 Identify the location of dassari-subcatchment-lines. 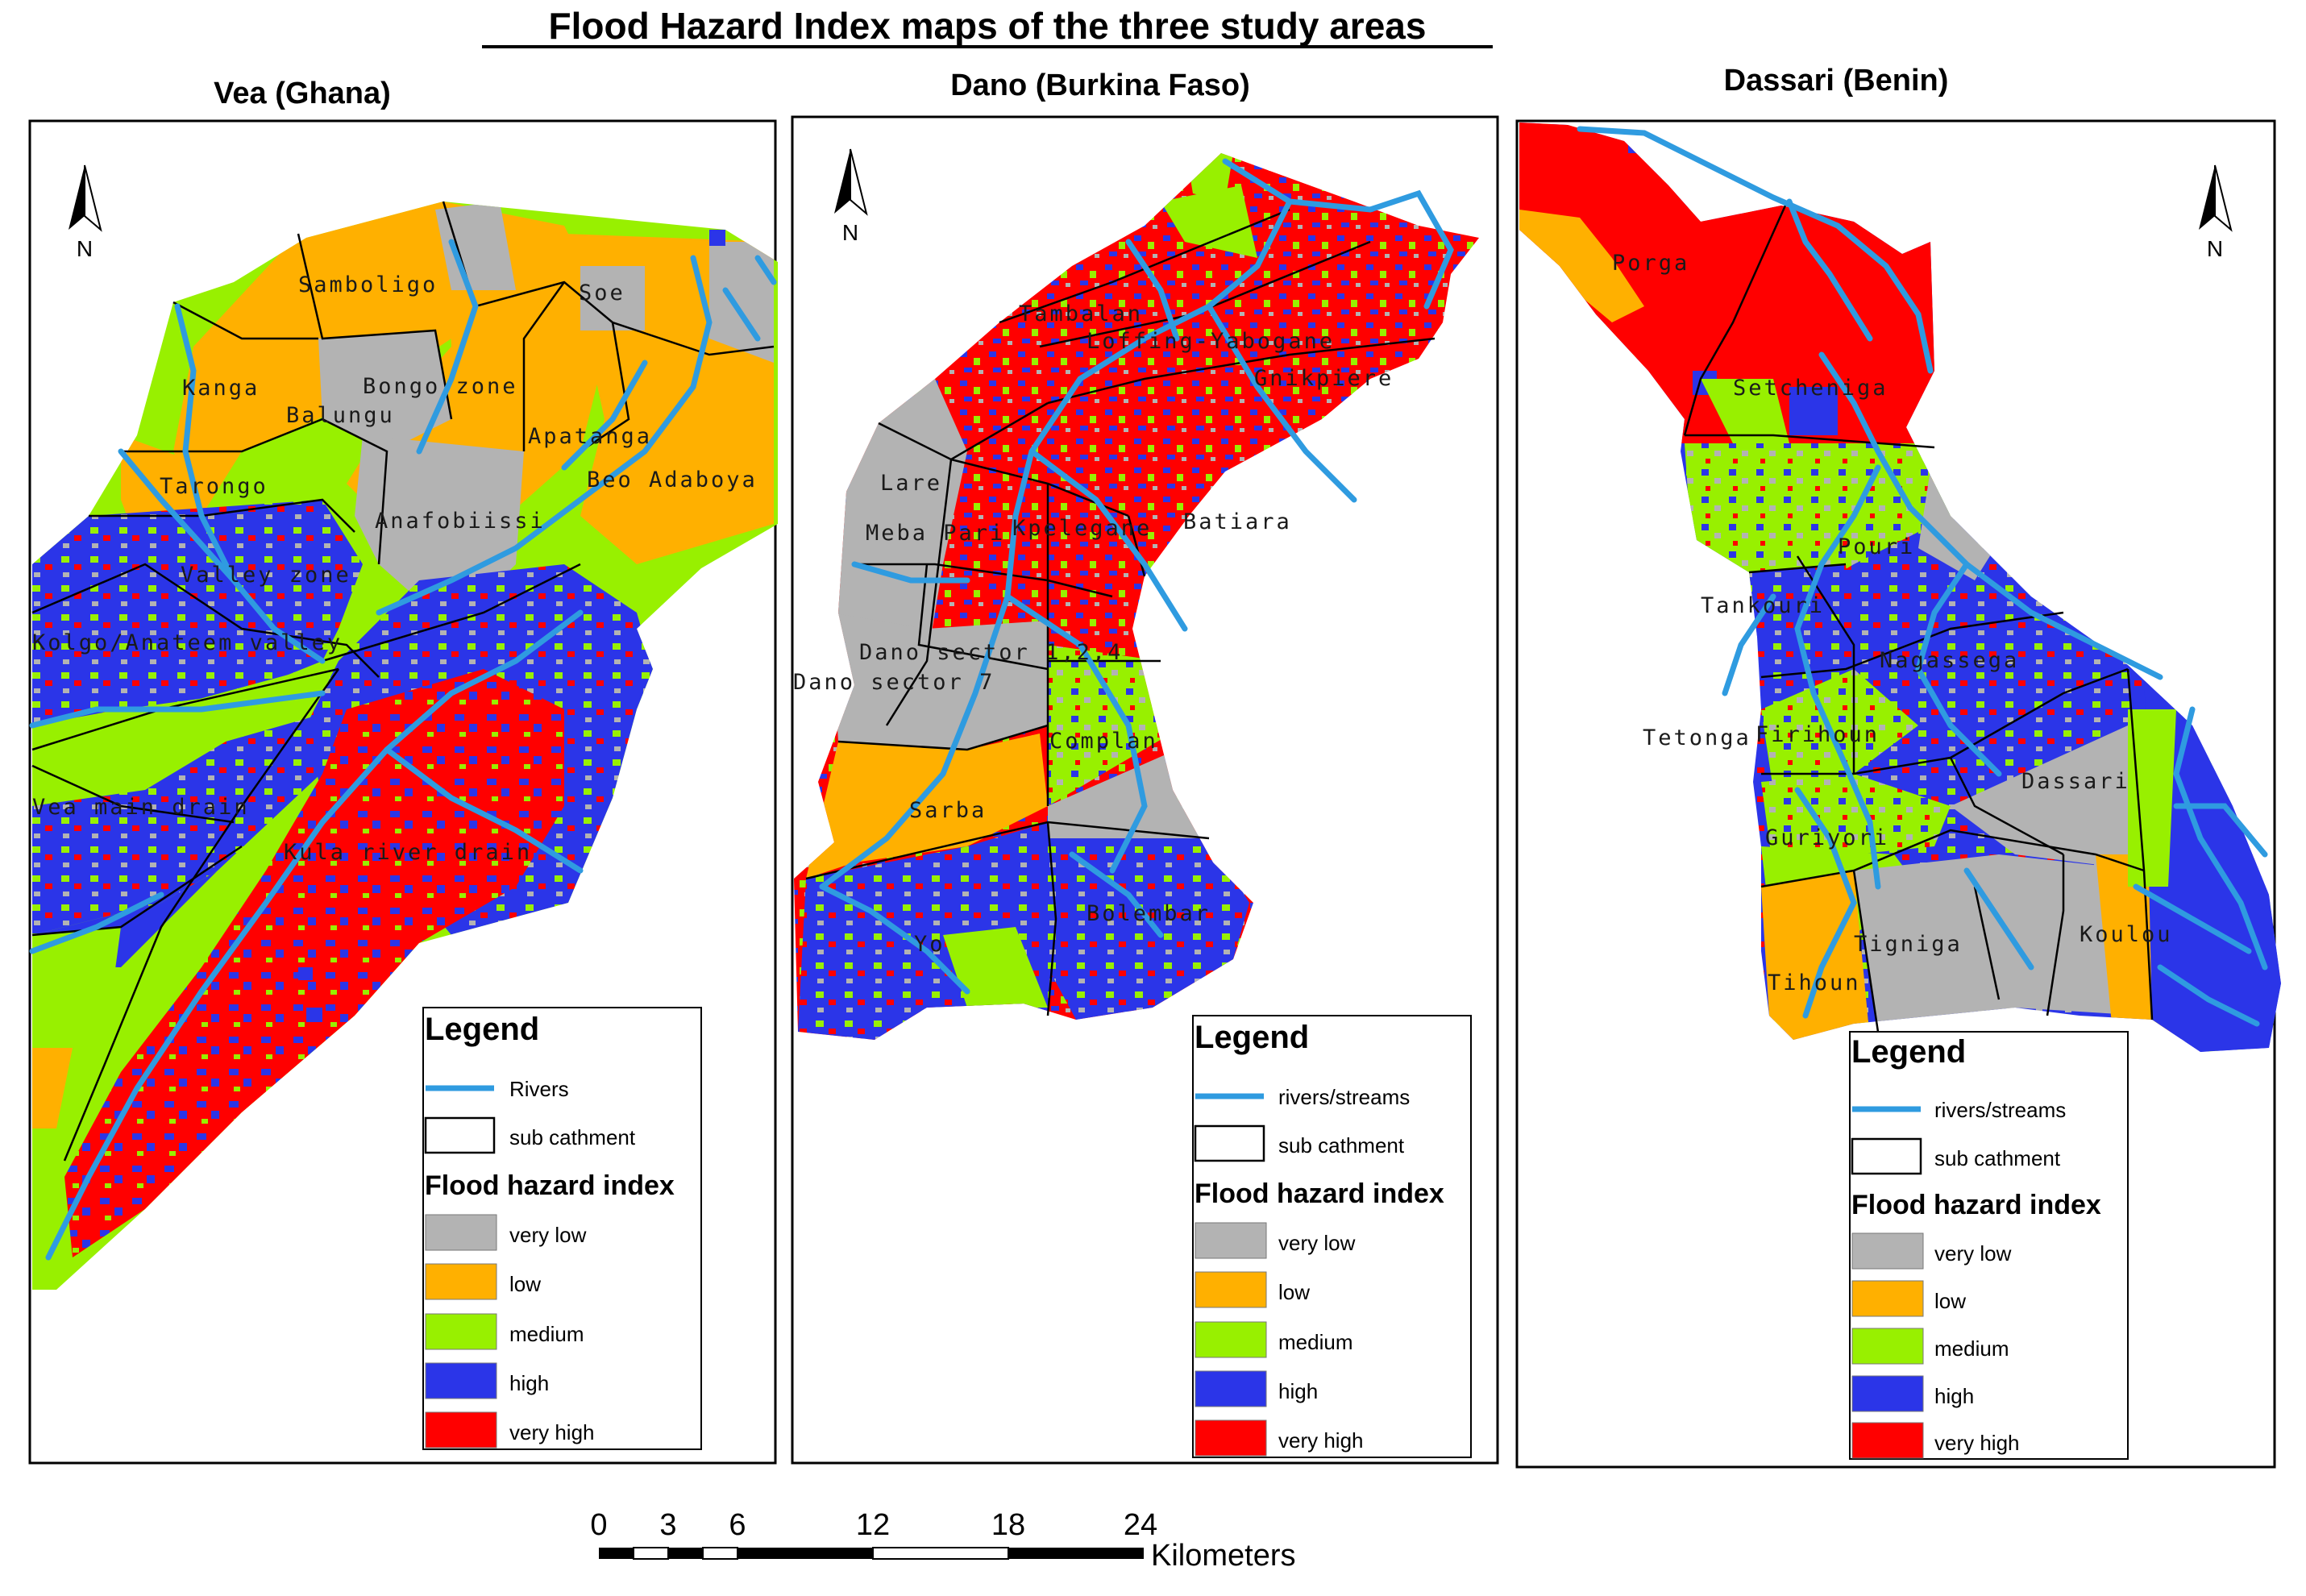
(1918, 619).